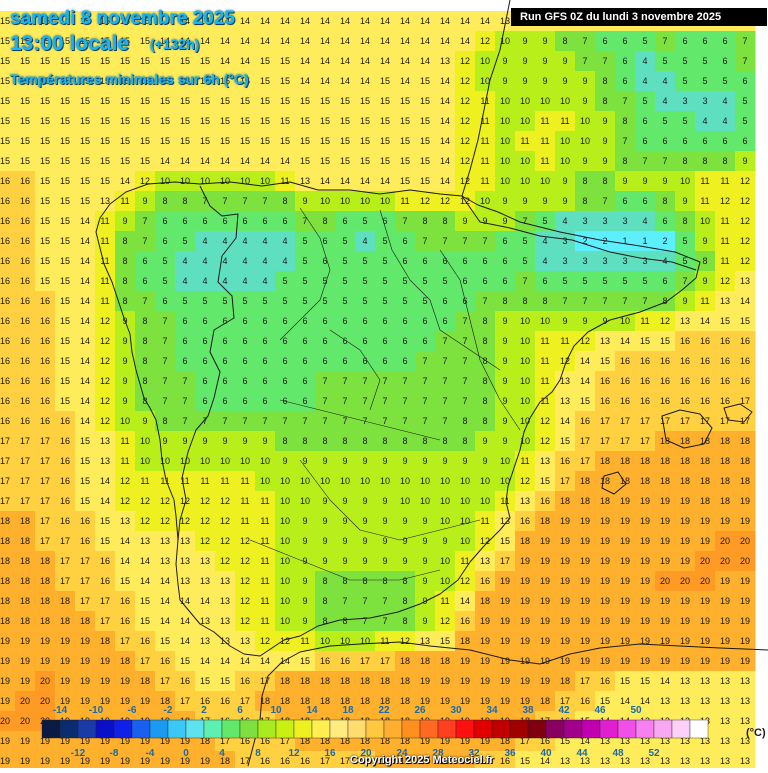  Describe the element at coordinates (618, 753) in the screenshot. I see `legend-label-lower: 48` at that location.